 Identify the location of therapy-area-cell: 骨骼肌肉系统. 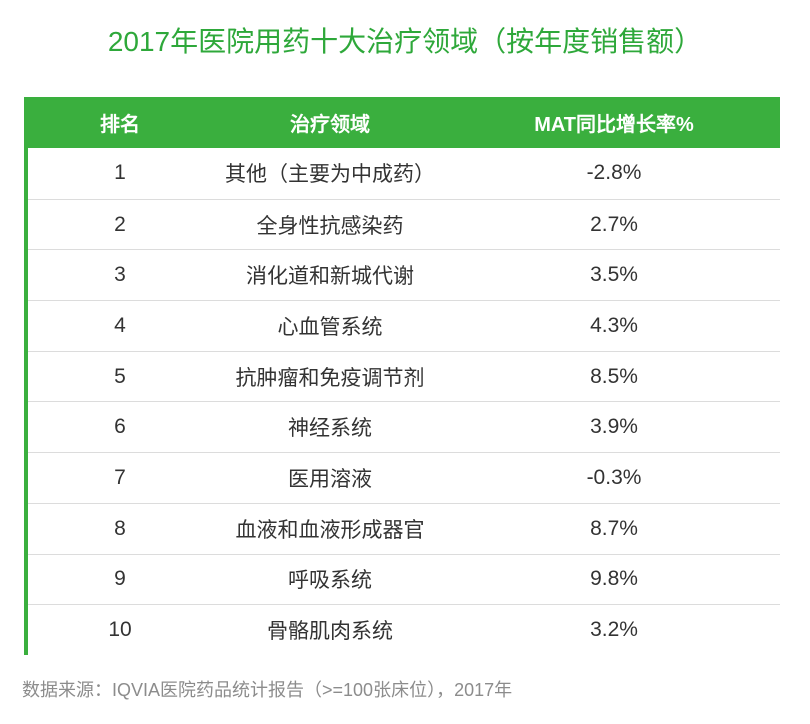
(330, 632).